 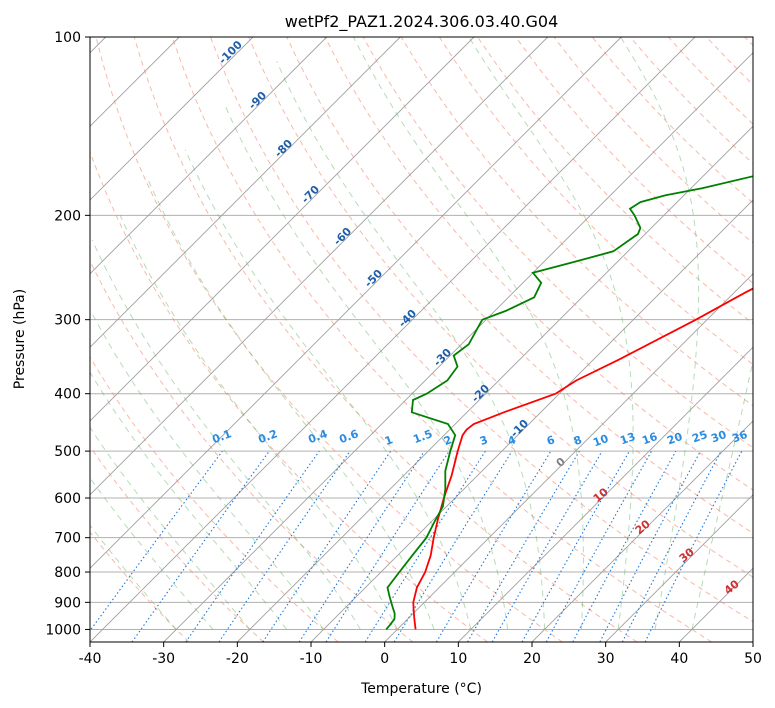 I want to click on y-tick-label: 800, so click(x=67, y=573).